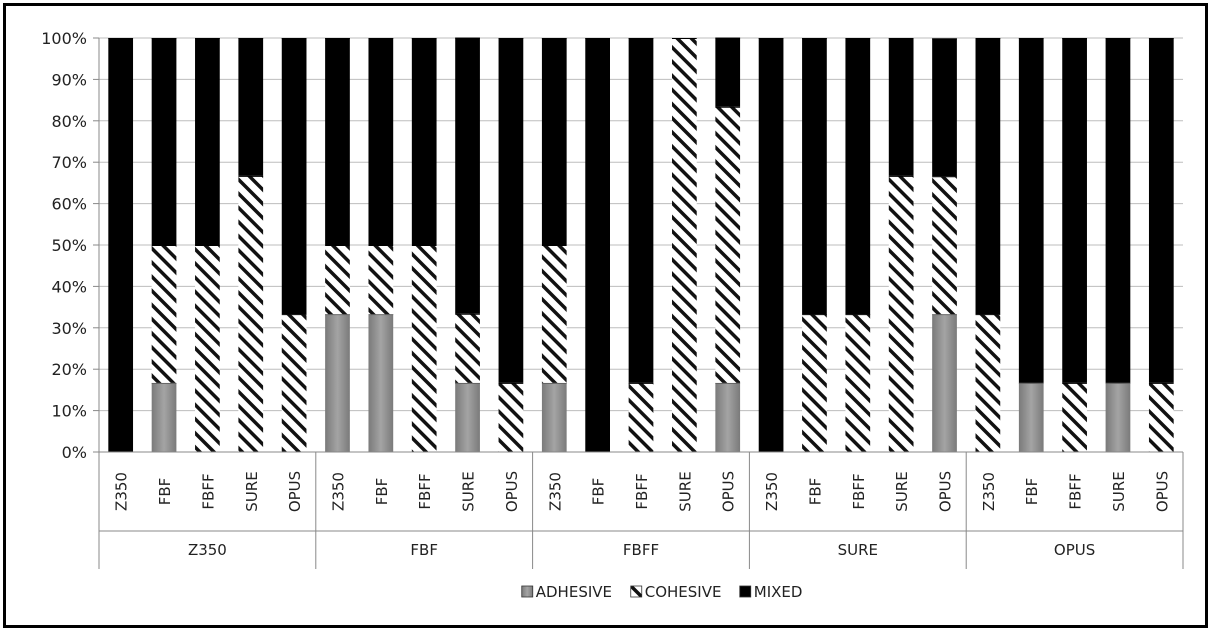 This screenshot has width=1213, height=633. Describe the element at coordinates (69, 204) in the screenshot. I see `y-tick-label: 60%` at that location.